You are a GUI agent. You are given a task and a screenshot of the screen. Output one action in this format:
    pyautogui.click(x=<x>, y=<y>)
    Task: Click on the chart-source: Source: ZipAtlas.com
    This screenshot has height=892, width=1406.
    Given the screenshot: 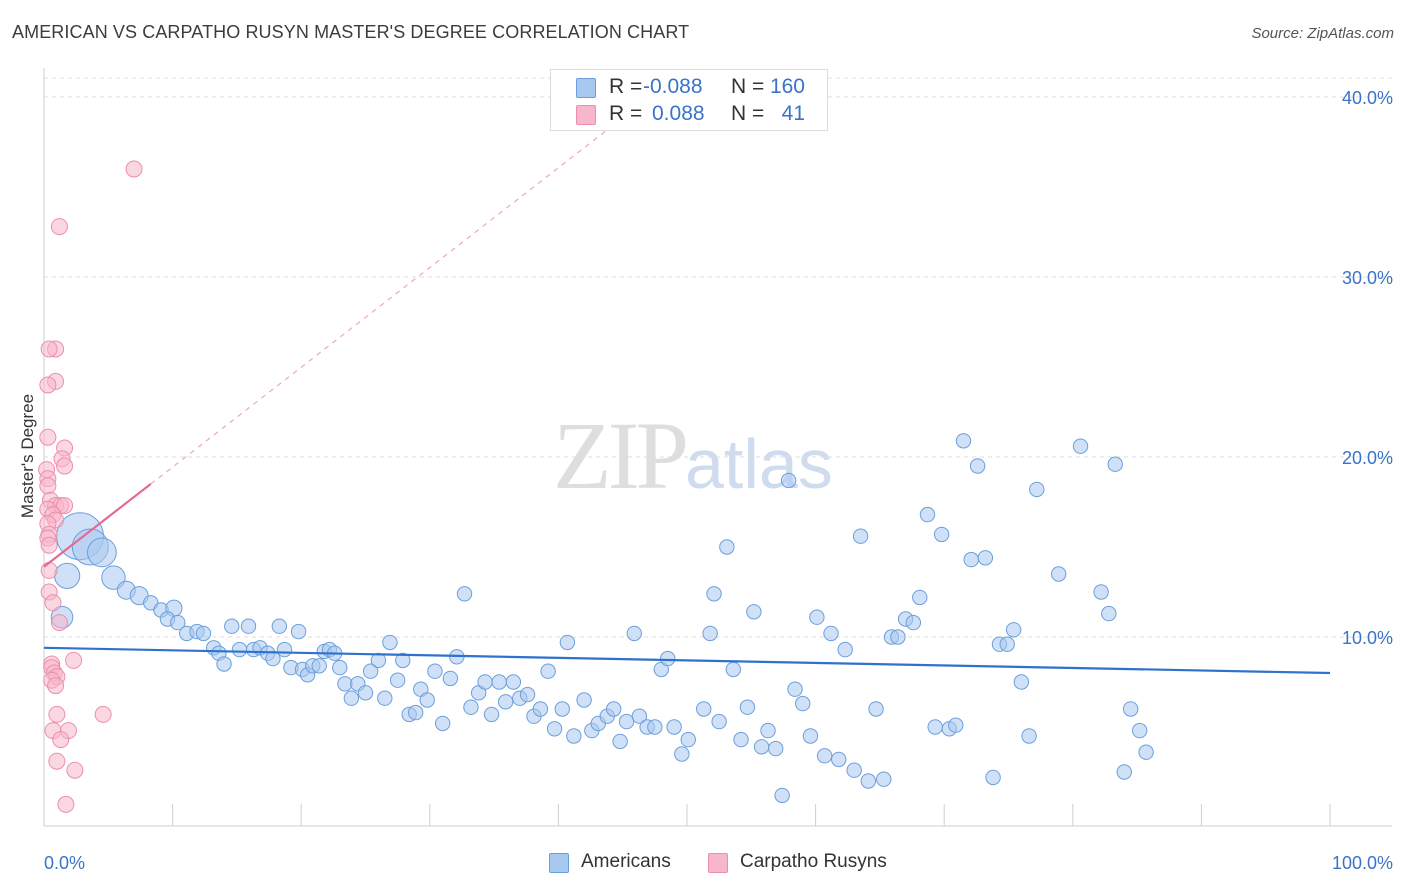 What is the action you would take?
    pyautogui.click(x=1322, y=33)
    